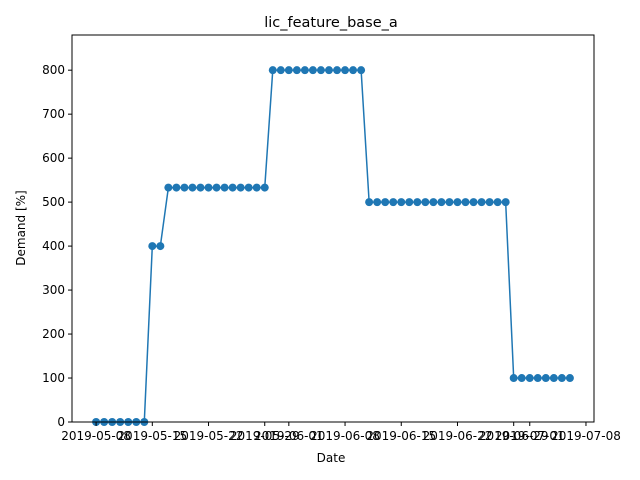  Describe the element at coordinates (458, 436) in the screenshot. I see `x-tick-label: 2019-06-22` at that location.